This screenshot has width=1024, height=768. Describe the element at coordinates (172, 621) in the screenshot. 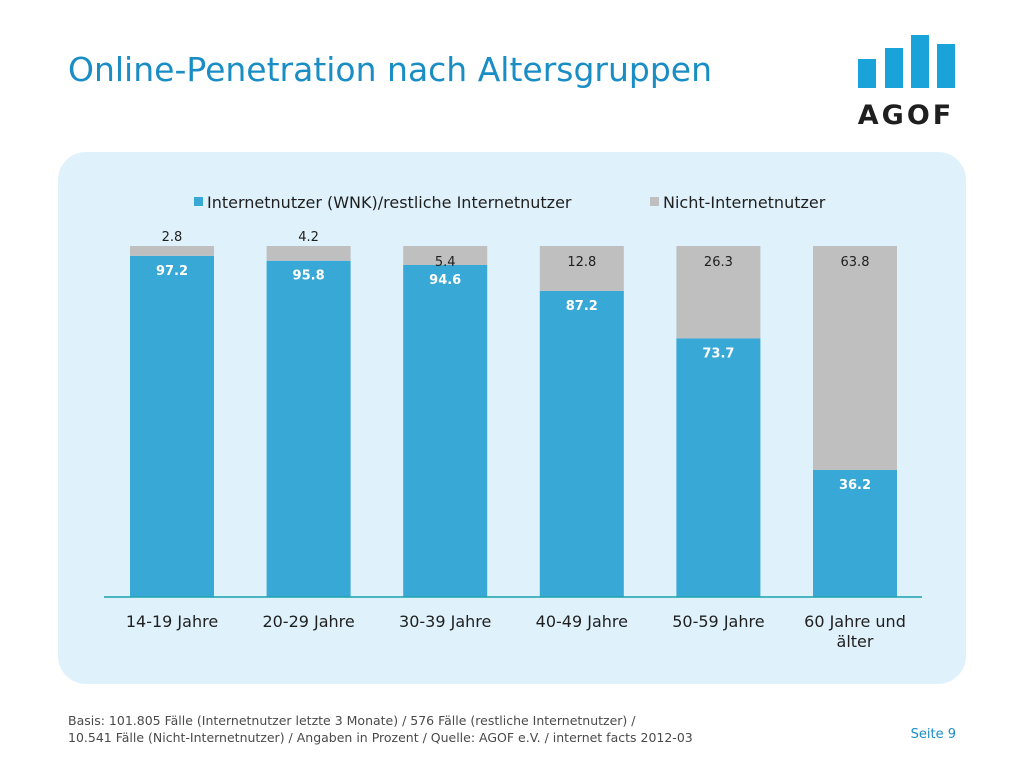

I see `category-label: 14-19 Jahre` at that location.